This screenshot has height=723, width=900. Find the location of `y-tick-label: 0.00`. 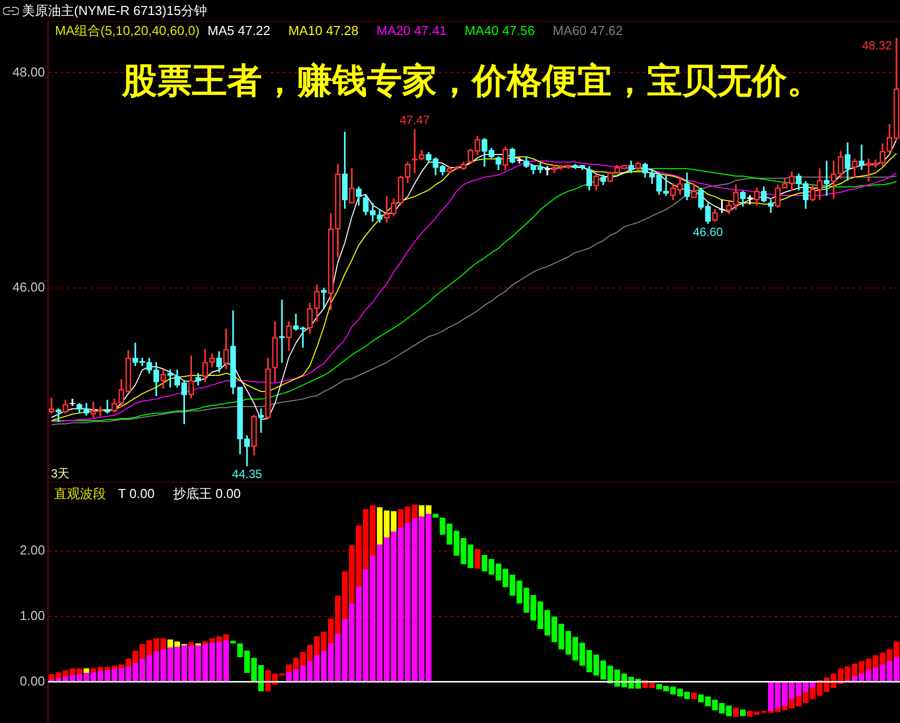

y-tick-label: 0.00 is located at coordinates (32, 680).